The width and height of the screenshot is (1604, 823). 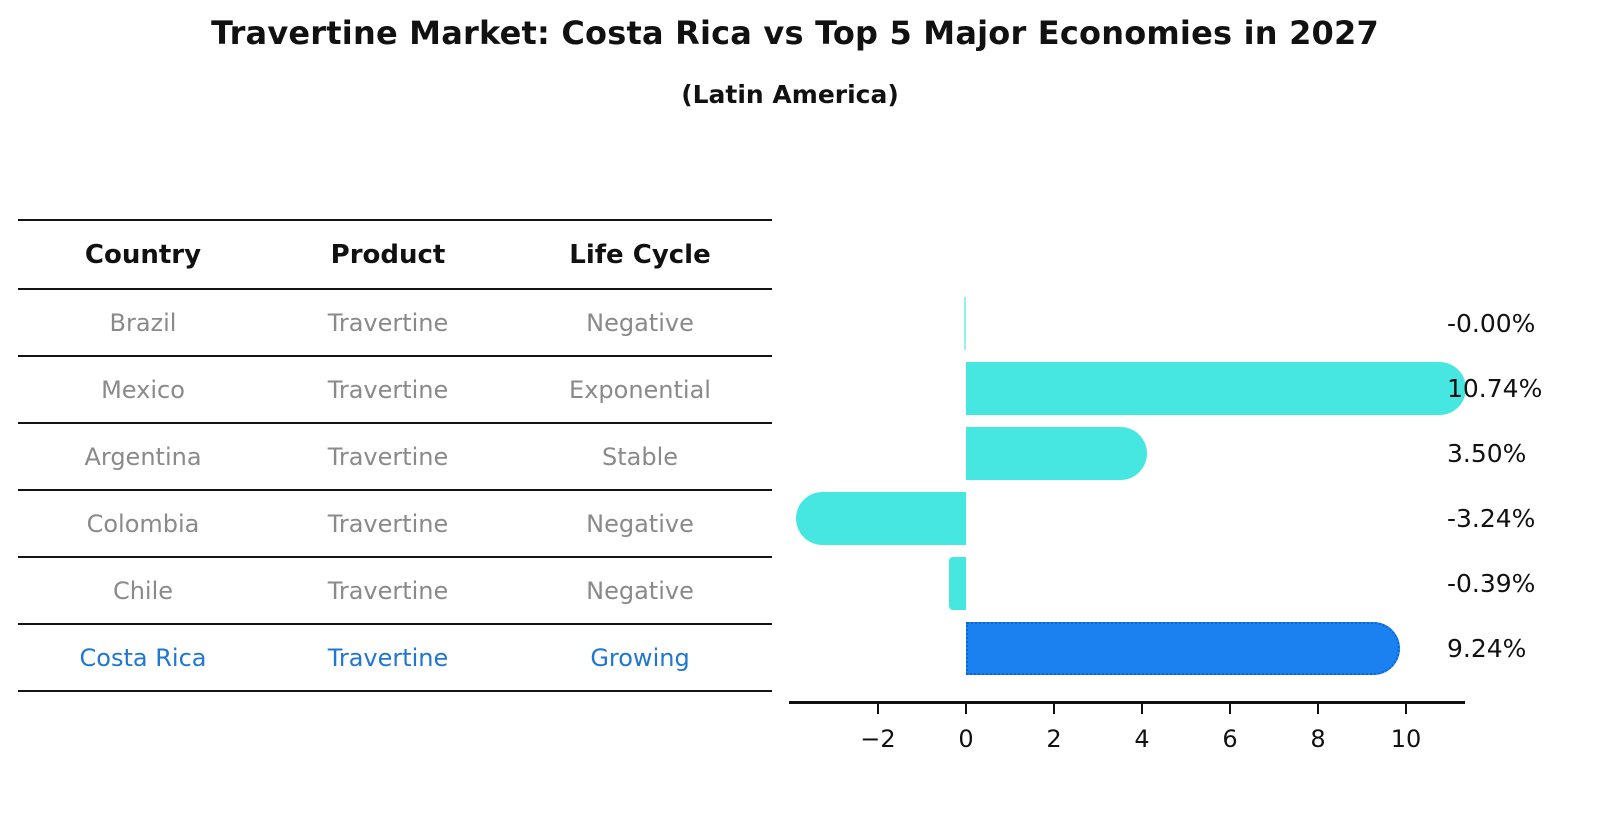 What do you see at coordinates (143, 322) in the screenshot?
I see `cell-country: Brazil` at bounding box center [143, 322].